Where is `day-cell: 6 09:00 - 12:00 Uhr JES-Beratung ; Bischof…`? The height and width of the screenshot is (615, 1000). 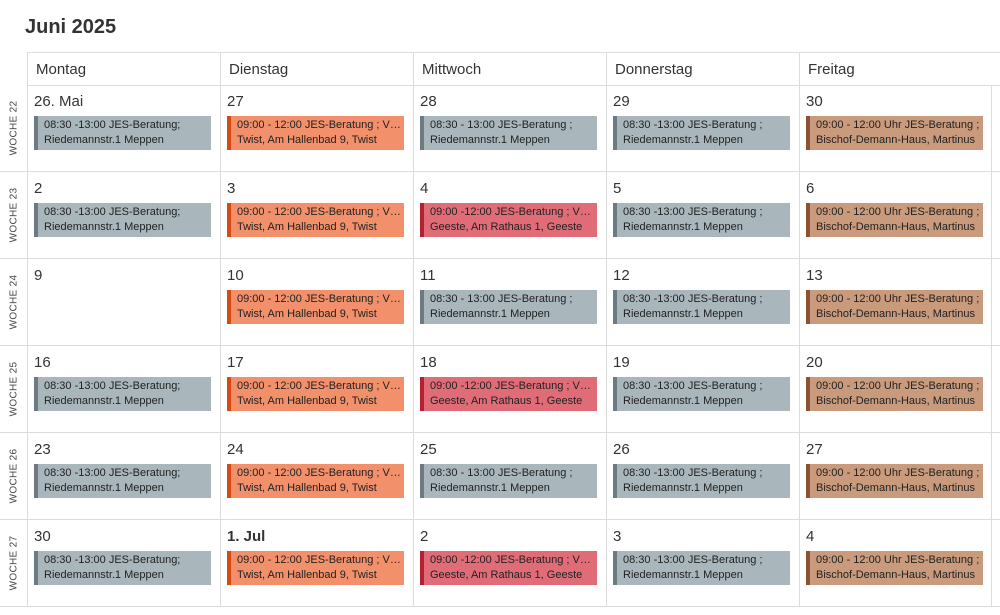 day-cell: 6 09:00 - 12:00 Uhr JES-Beratung ; Bischof… is located at coordinates (895, 215).